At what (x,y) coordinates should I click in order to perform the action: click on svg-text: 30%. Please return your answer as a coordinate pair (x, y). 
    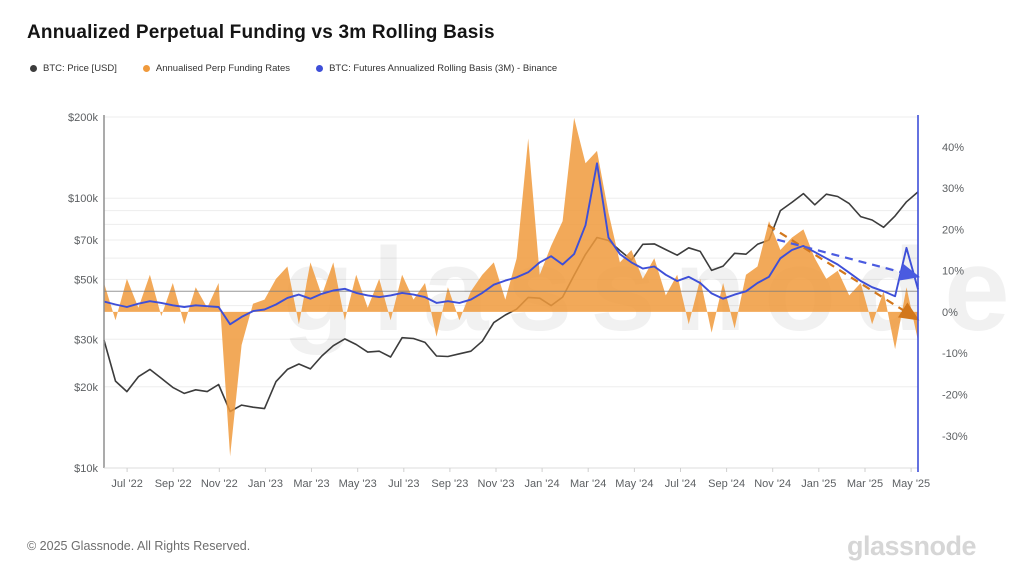
    Looking at the image, I should click on (953, 189).